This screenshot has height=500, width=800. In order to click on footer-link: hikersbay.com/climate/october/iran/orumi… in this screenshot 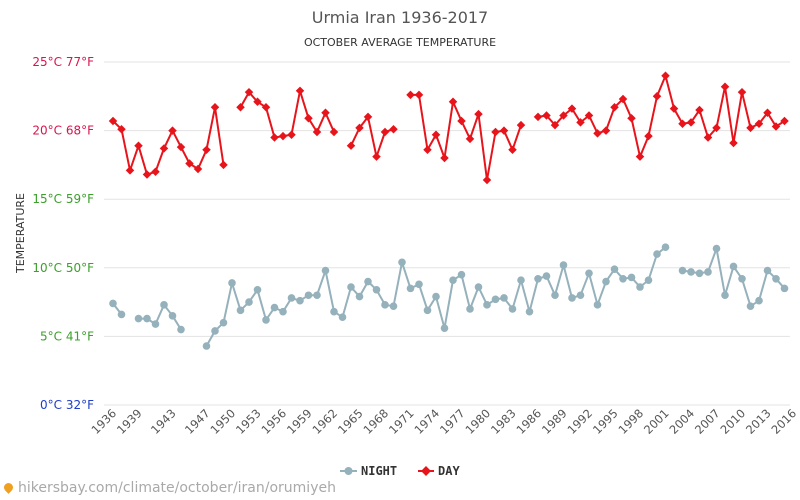, I will do `click(169, 488)`.